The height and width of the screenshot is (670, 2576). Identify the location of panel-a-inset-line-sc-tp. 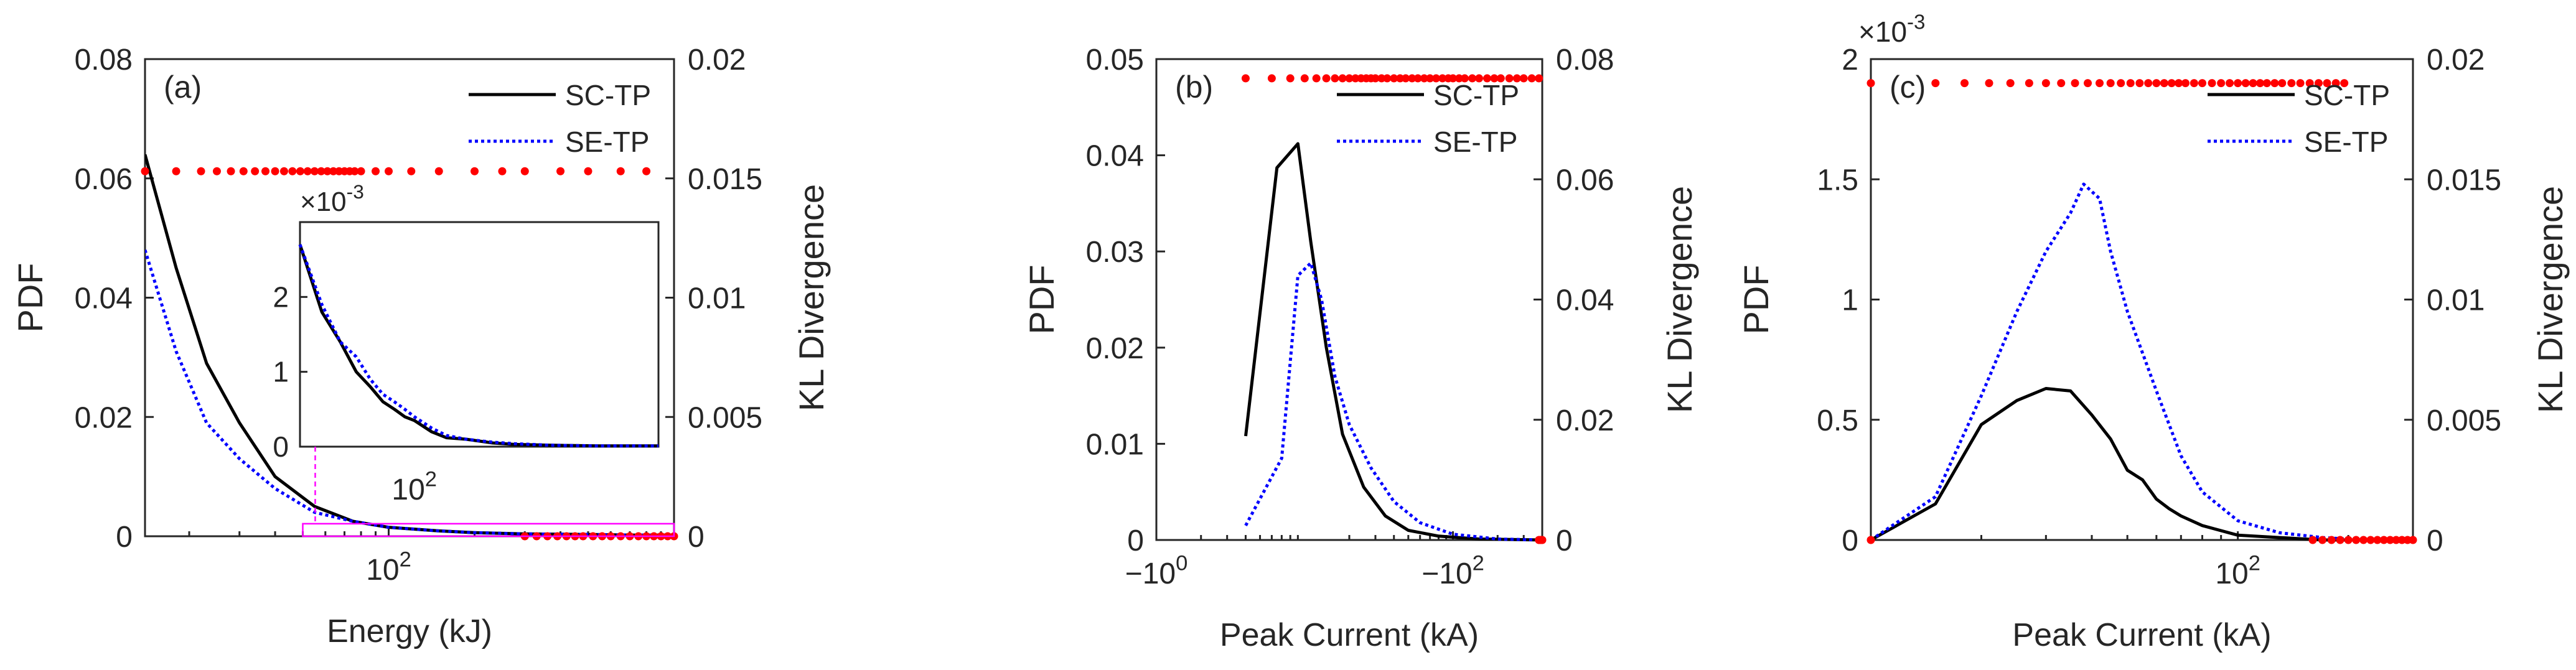
(478, 346).